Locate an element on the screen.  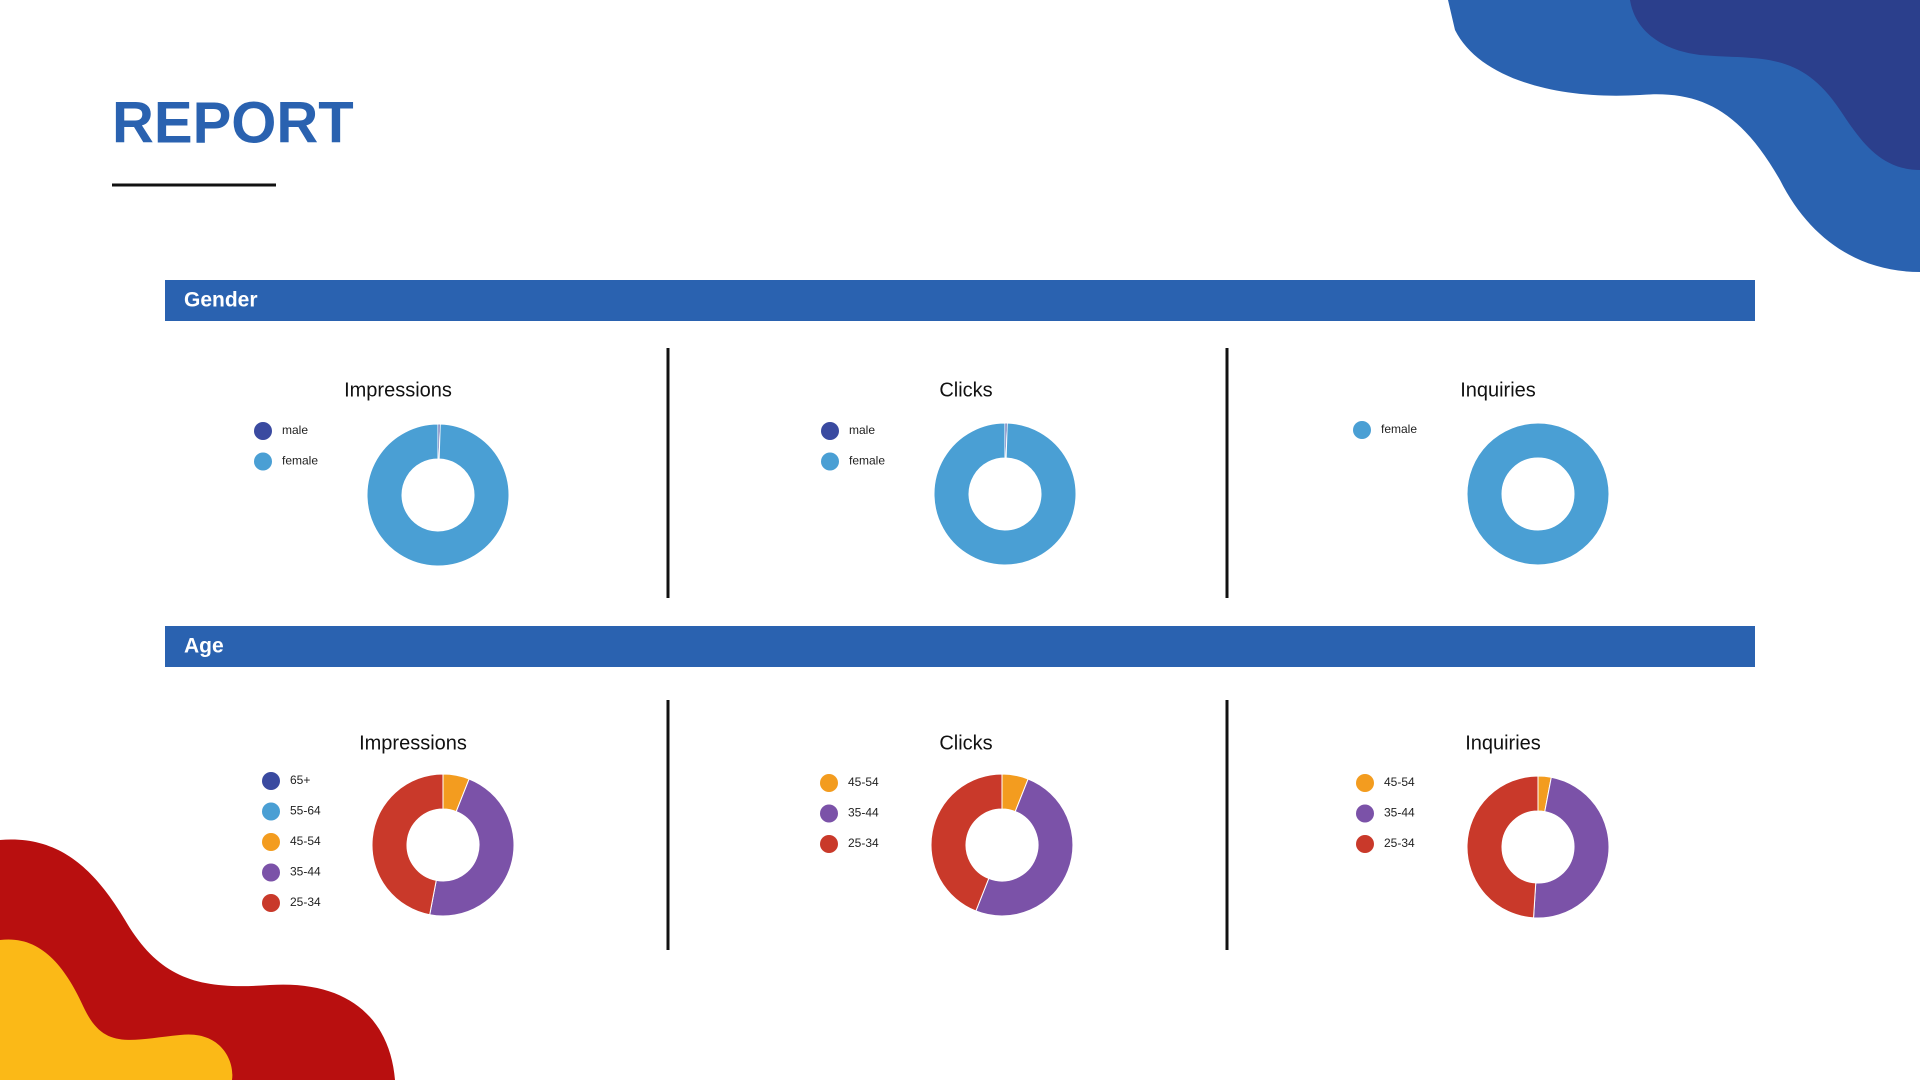
blob-yellow is located at coordinates (116, 1009).